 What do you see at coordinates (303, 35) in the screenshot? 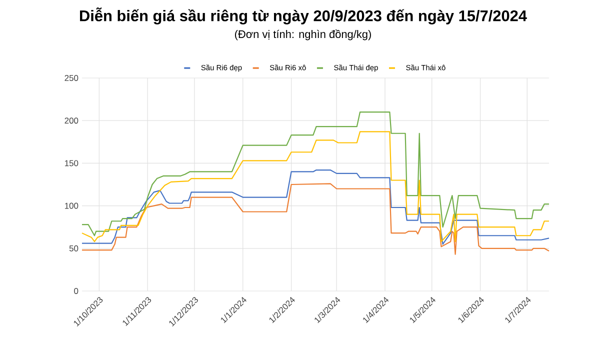
I see `chart-subtitle: (Đơn vị tính: nghìn đồng/kg)` at bounding box center [303, 35].